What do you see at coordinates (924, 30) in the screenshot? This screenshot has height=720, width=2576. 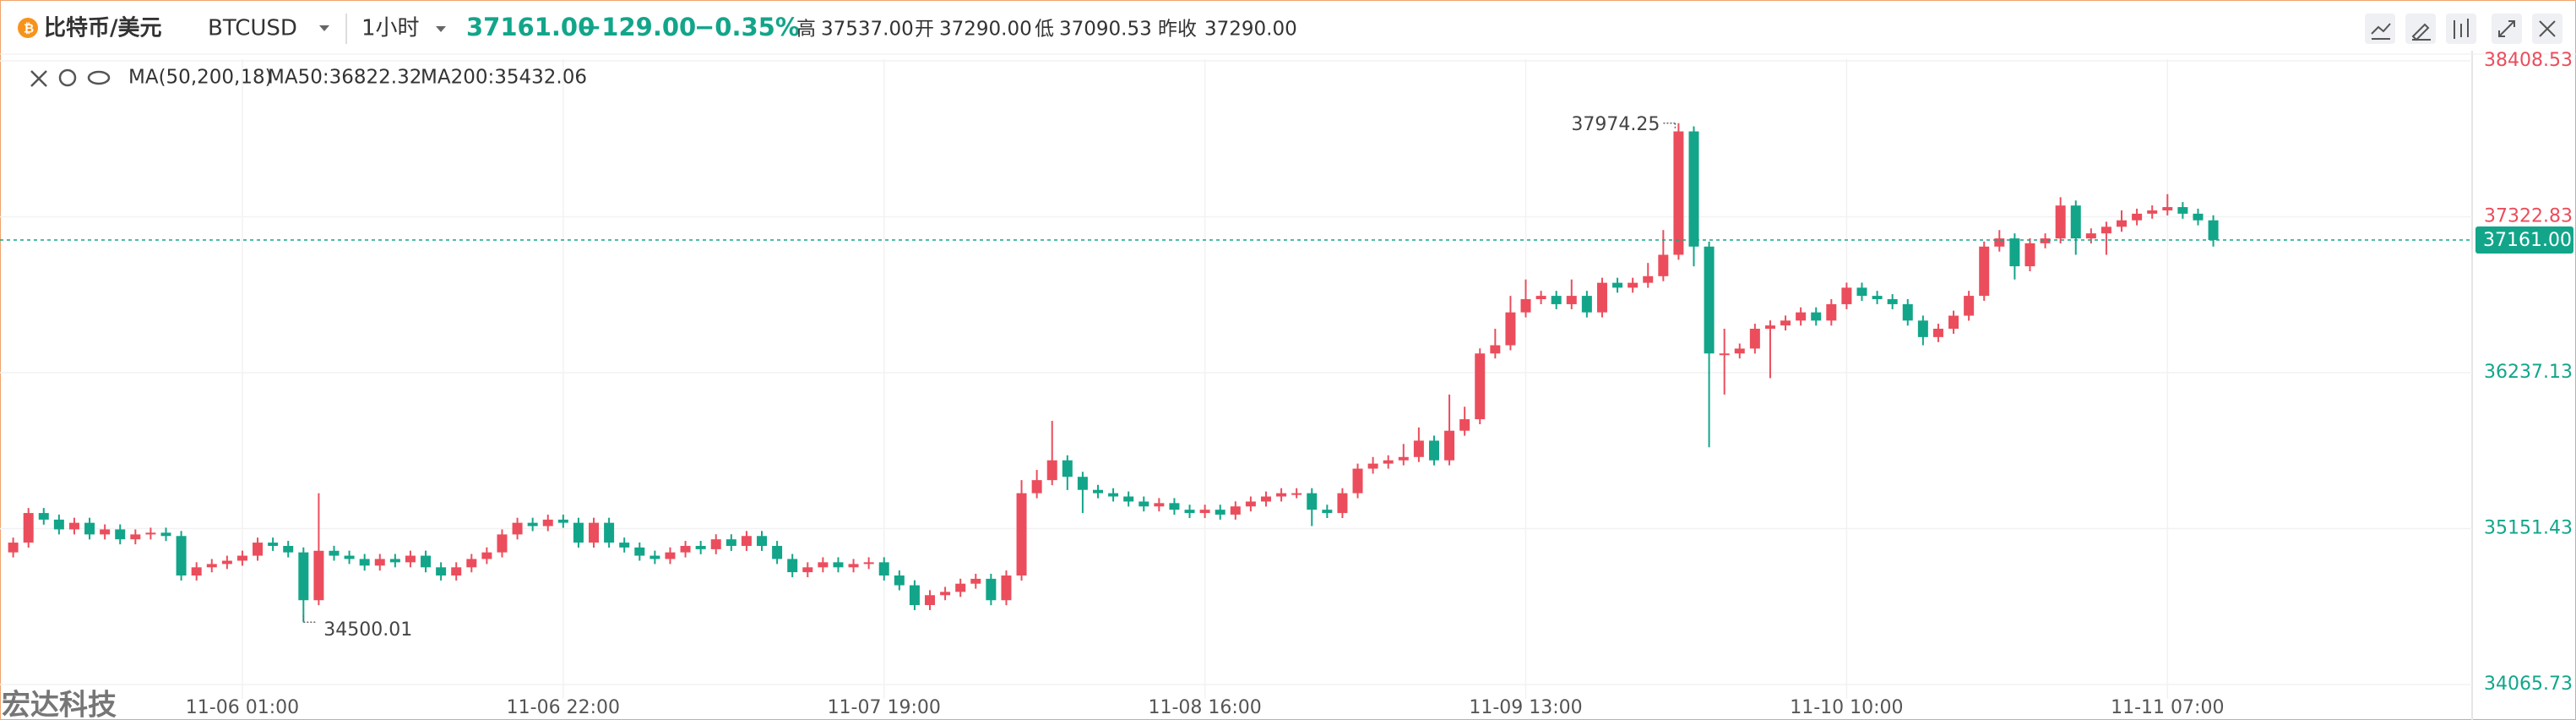 I see `open-label: 开` at bounding box center [924, 30].